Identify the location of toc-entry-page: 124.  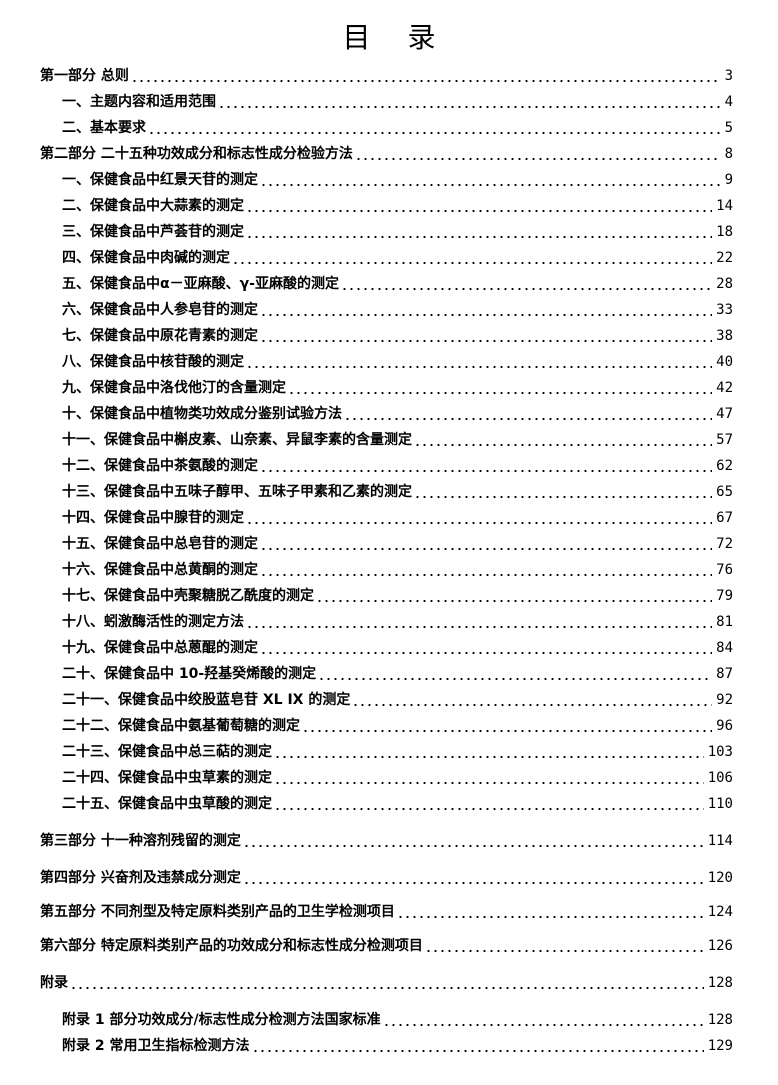
(720, 912).